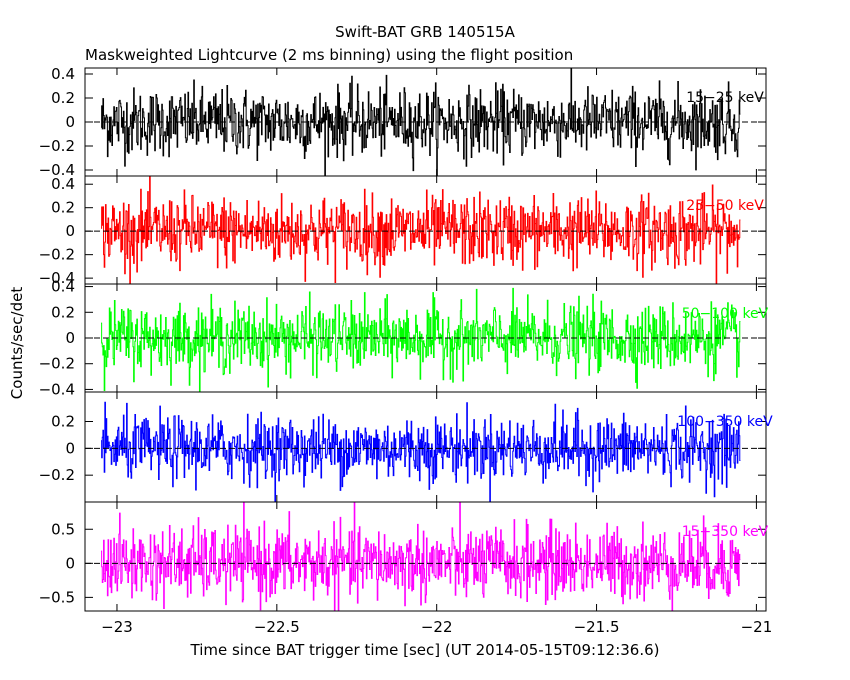  Describe the element at coordinates (117, 627) in the screenshot. I see `x-tick-label: −23` at that location.